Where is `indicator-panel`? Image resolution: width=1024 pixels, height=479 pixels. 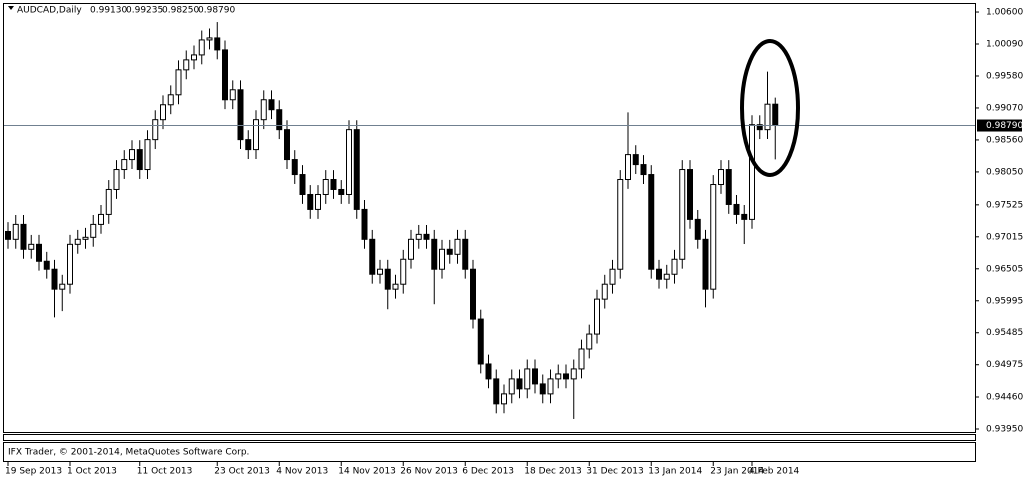
indicator-panel is located at coordinates (489, 437).